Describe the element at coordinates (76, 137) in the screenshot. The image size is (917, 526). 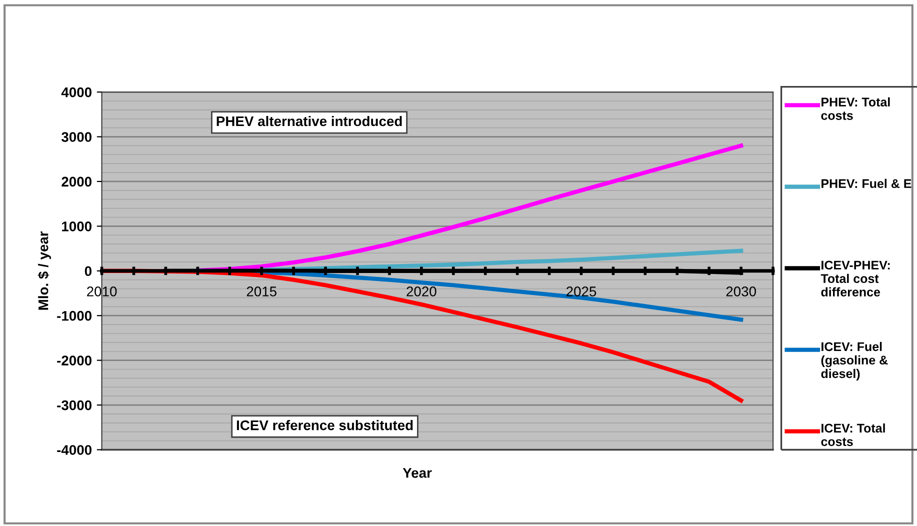
I see `y-tick-label: 3000` at that location.